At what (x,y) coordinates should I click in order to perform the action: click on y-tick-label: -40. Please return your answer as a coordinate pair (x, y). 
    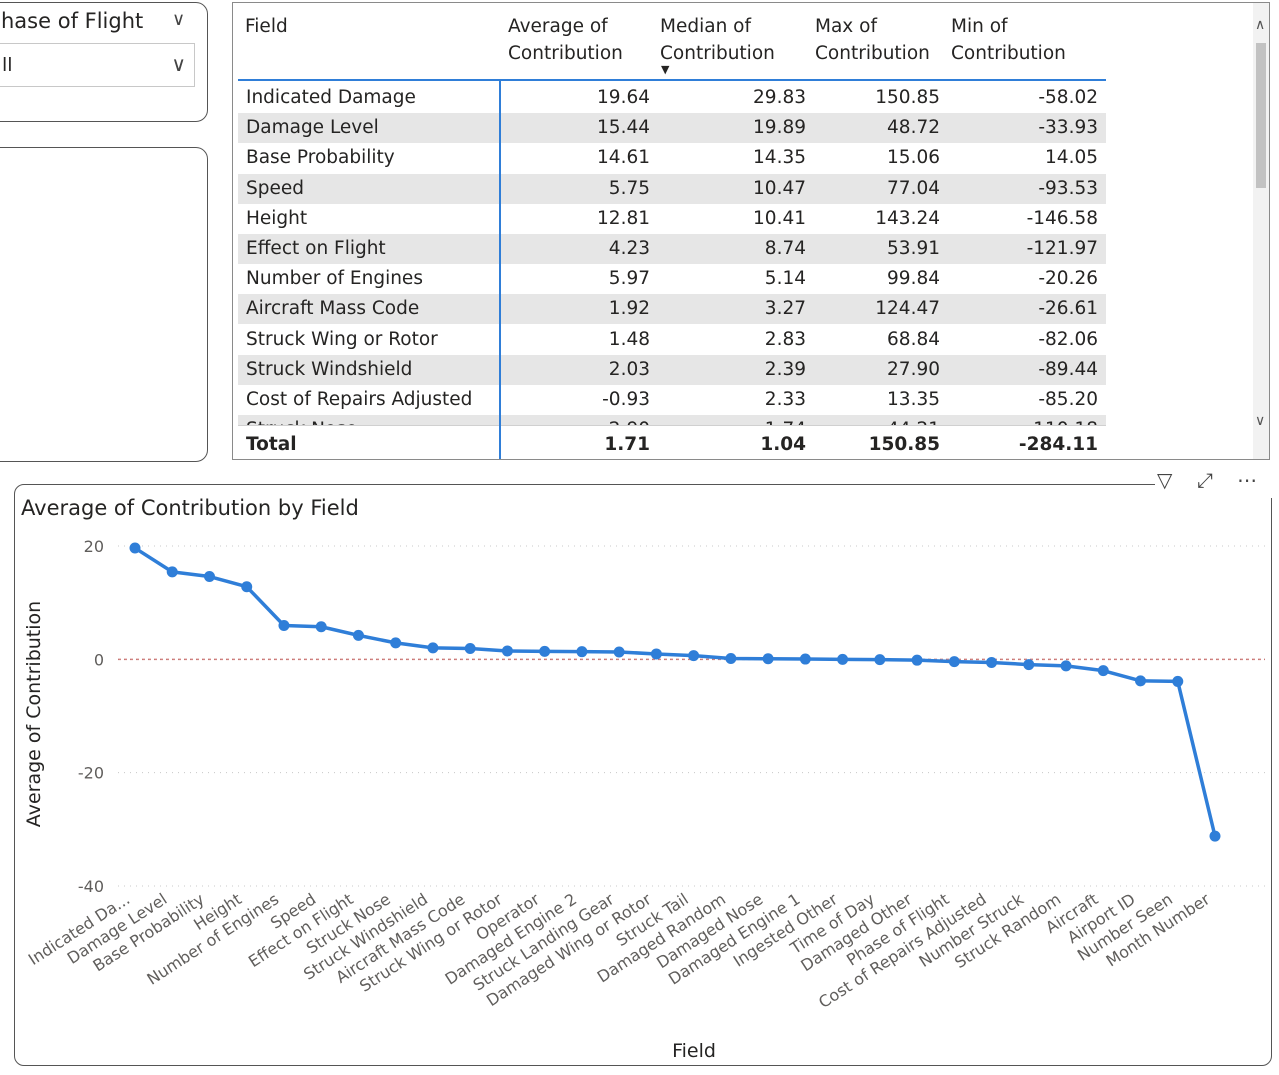
    Looking at the image, I should click on (91, 886).